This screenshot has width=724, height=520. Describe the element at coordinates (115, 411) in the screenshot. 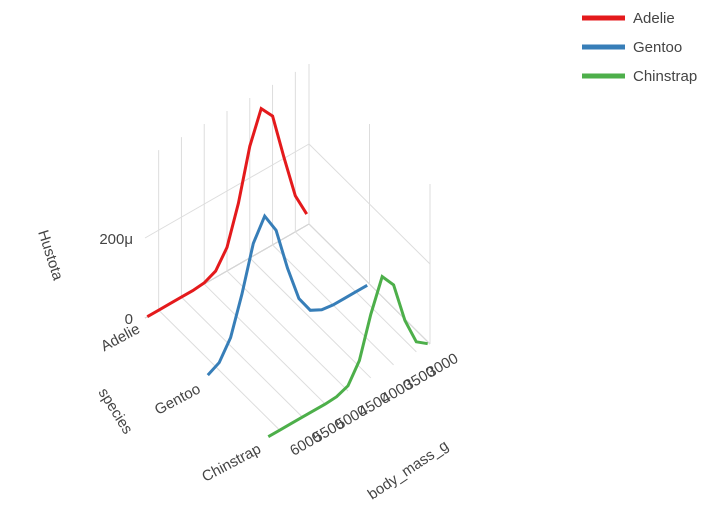

I see `y-axis-title: species` at that location.